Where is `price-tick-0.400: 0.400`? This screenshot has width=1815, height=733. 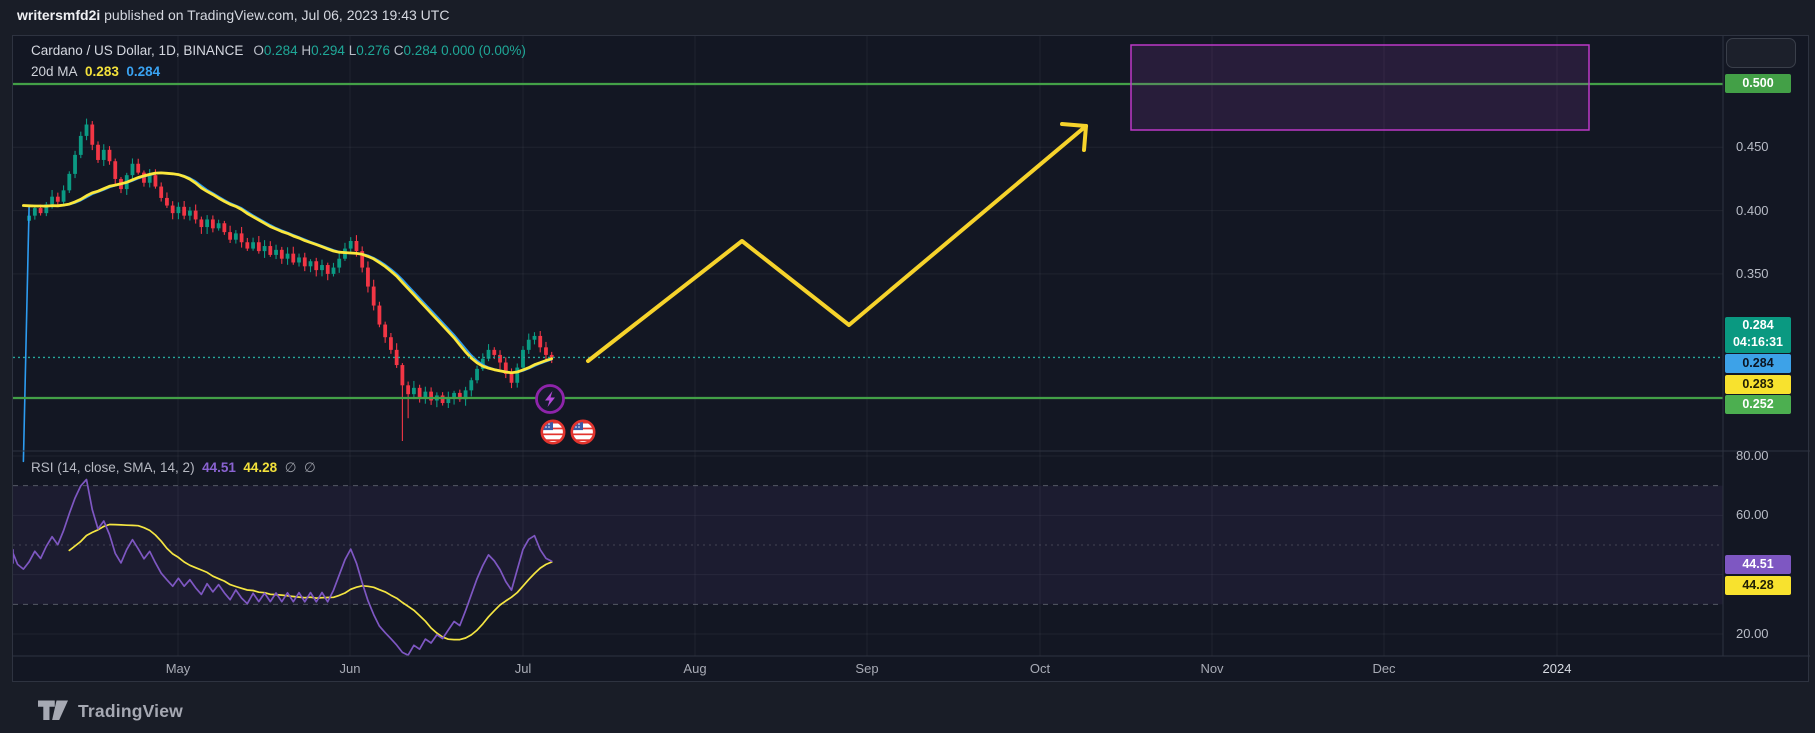
price-tick-0.400: 0.400 is located at coordinates (1752, 210).